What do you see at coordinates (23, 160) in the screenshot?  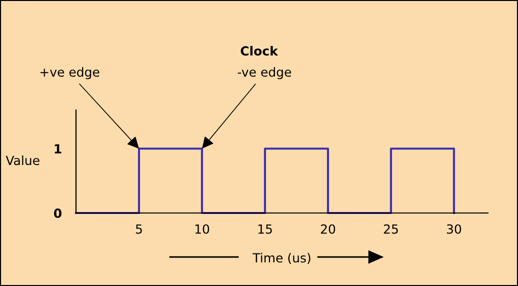 I see `y-axis-title: Value` at bounding box center [23, 160].